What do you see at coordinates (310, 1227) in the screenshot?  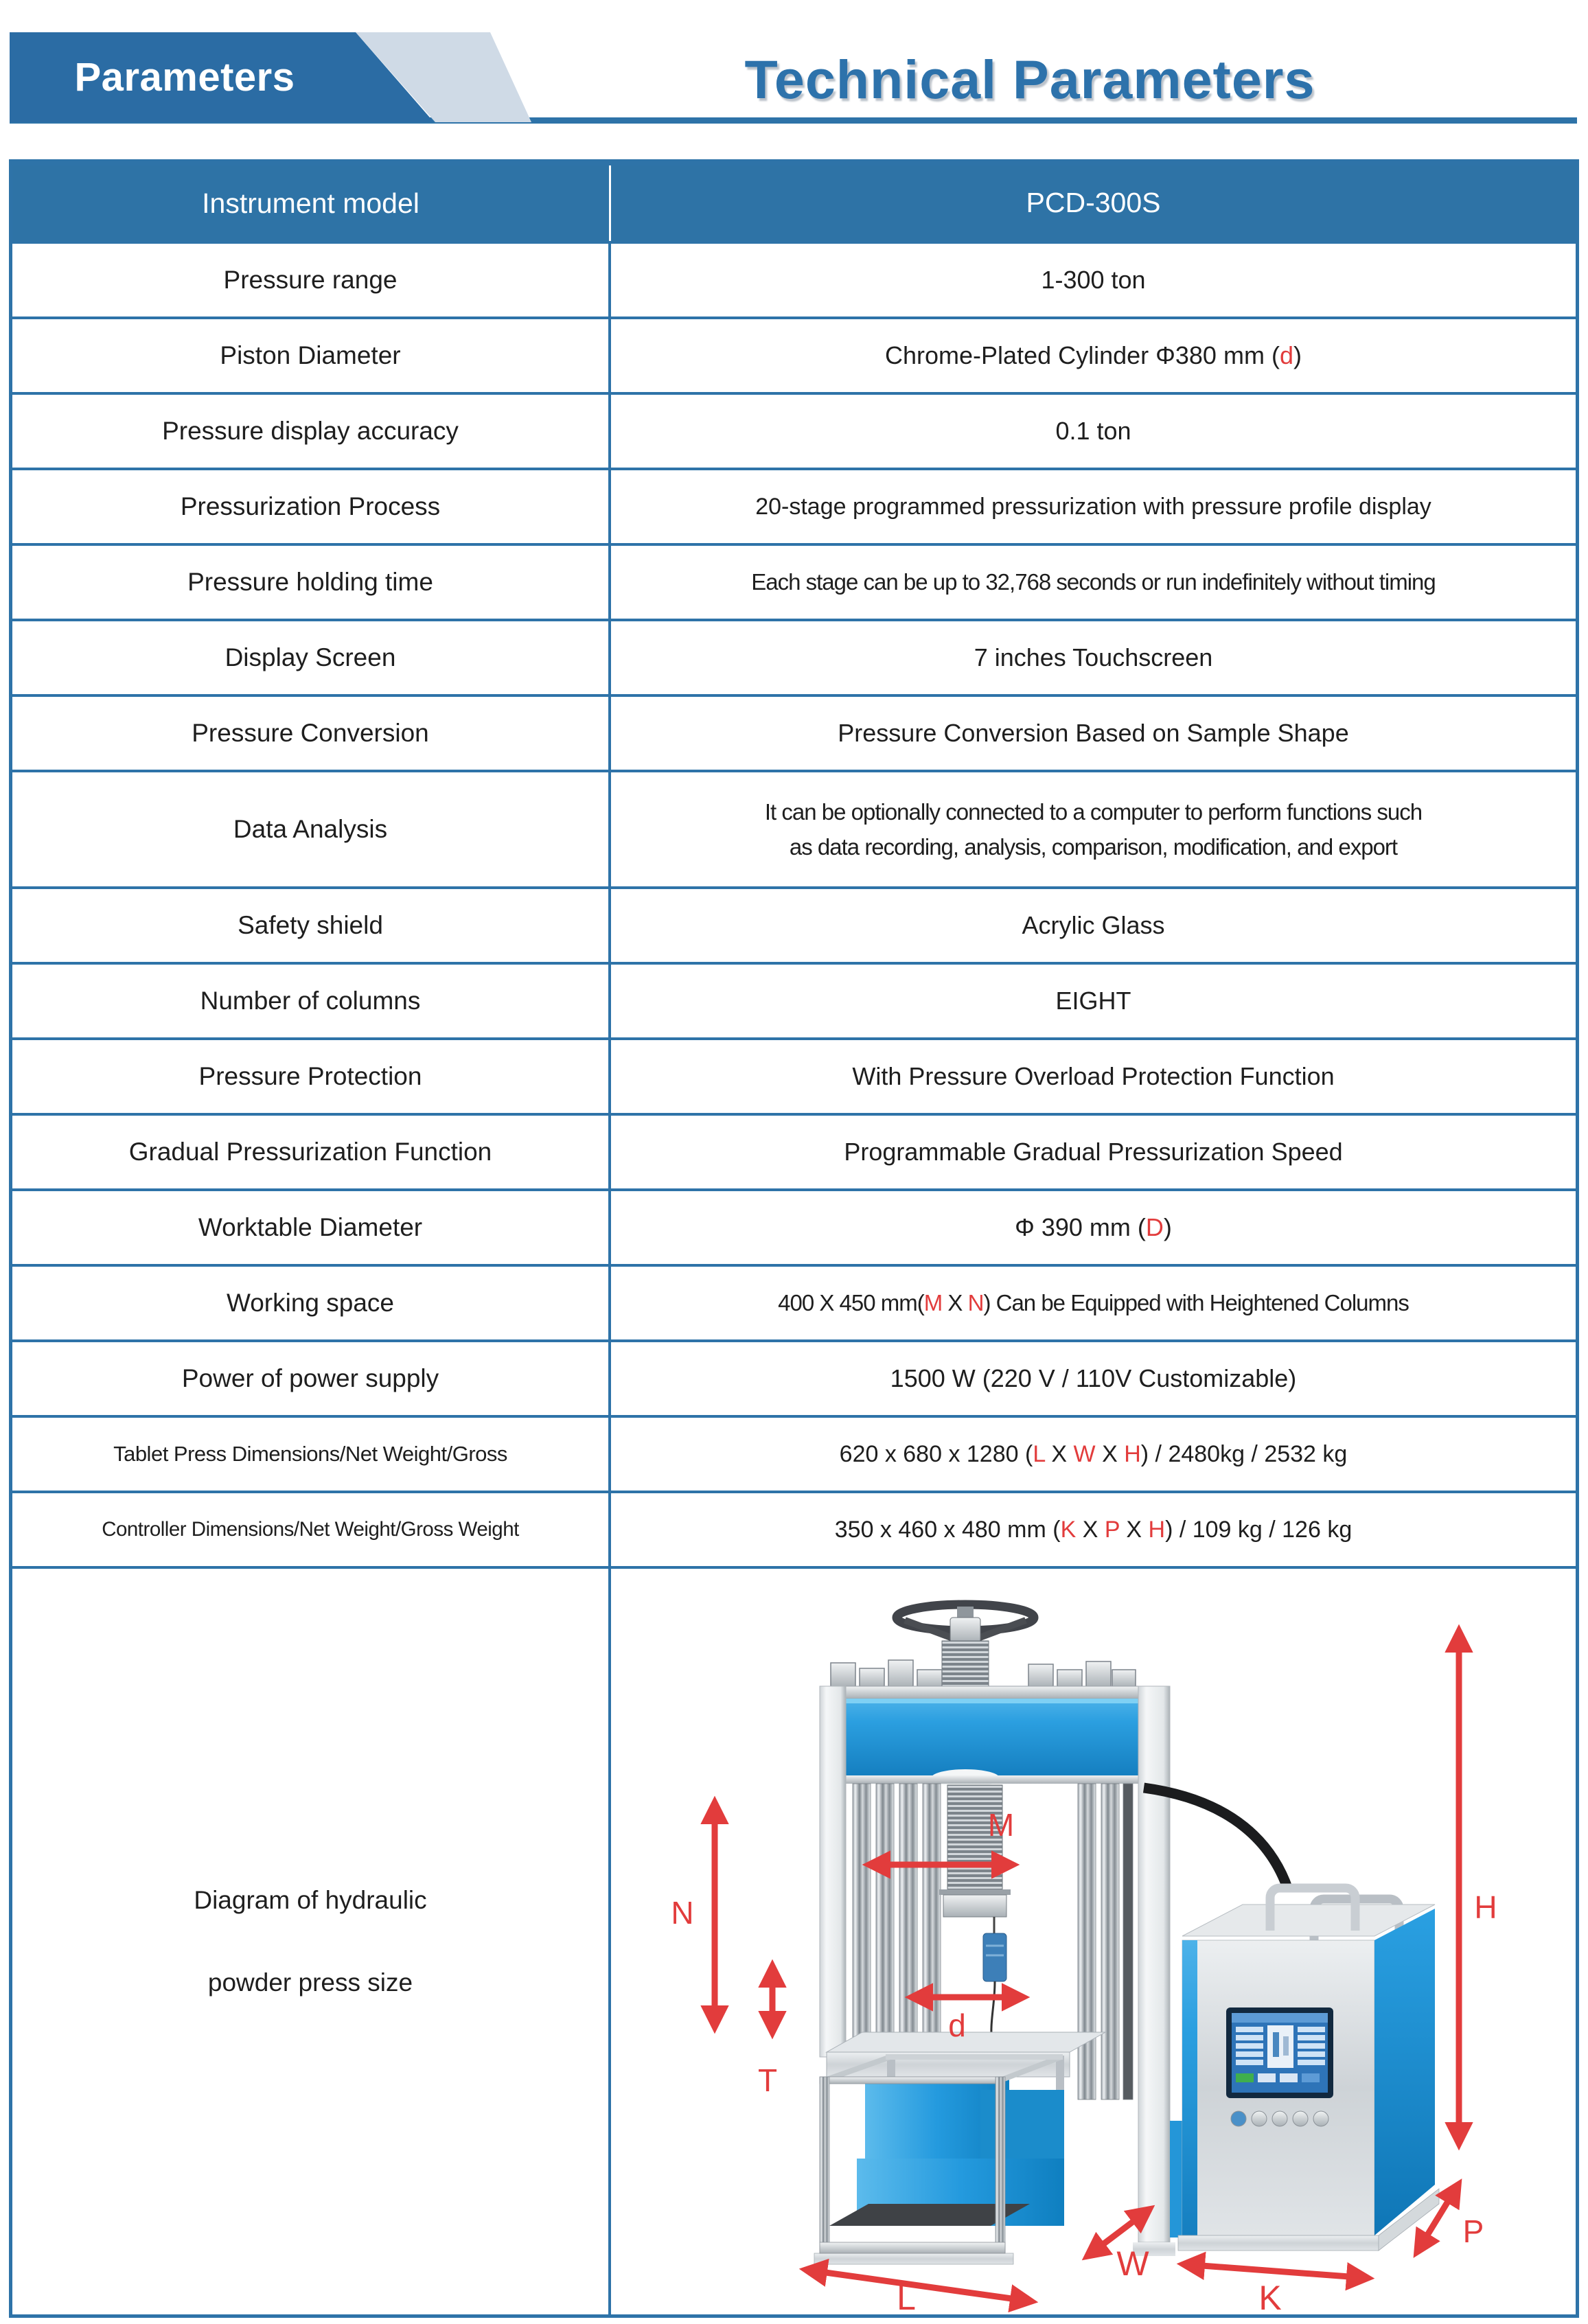 I see `param-label: Worktable Diameter` at bounding box center [310, 1227].